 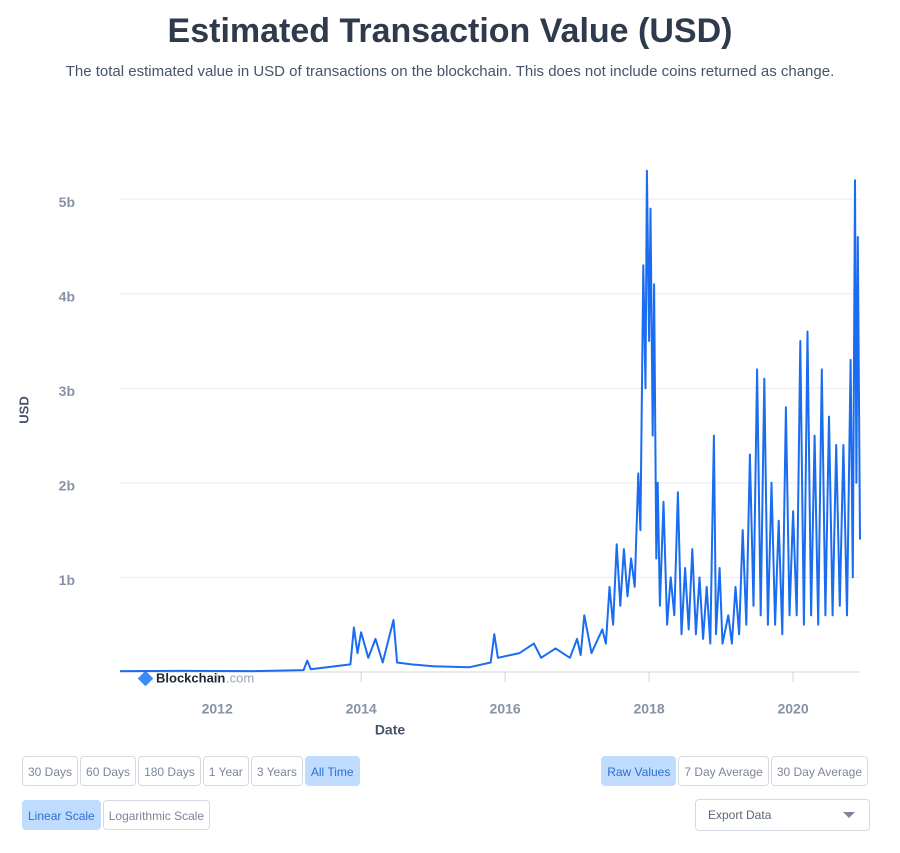 What do you see at coordinates (108, 771) in the screenshot?
I see `button: 60 Days` at bounding box center [108, 771].